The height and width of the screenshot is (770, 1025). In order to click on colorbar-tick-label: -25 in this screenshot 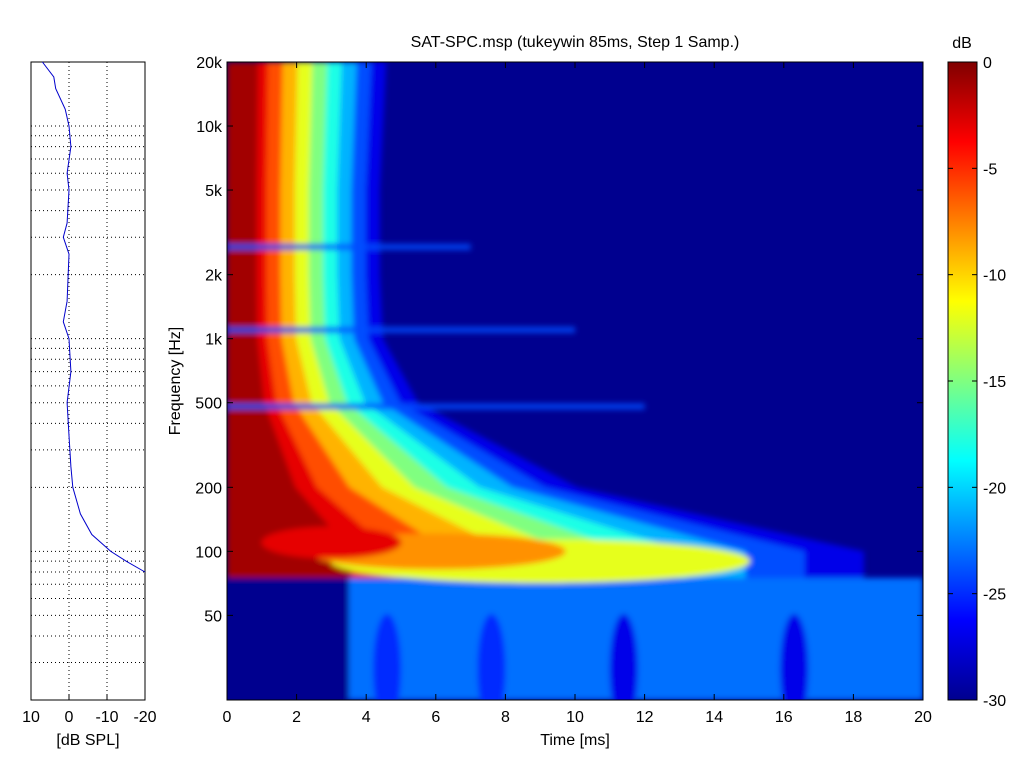, I will do `click(994, 595)`.